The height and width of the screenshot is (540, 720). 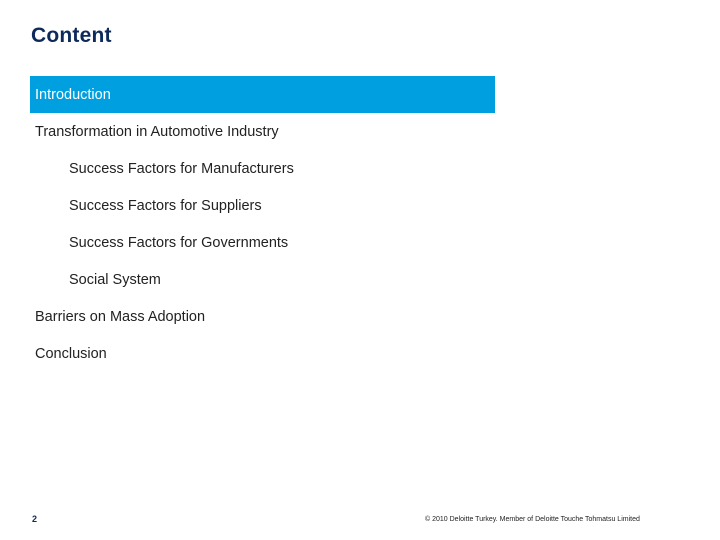 I want to click on toc-item-label: Introduction, so click(x=73, y=94).